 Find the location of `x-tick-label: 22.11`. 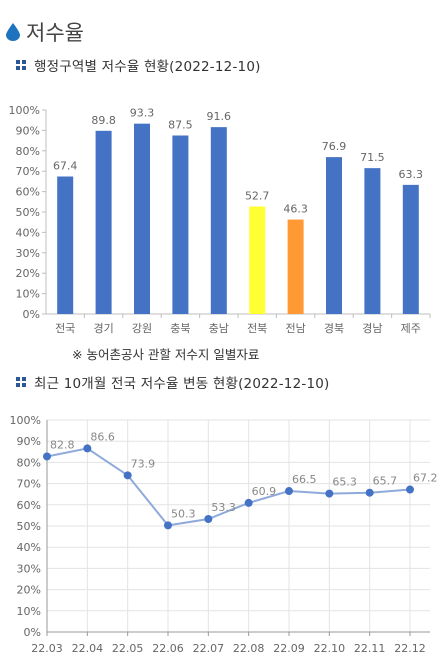

x-tick-label: 22.11 is located at coordinates (370, 648).